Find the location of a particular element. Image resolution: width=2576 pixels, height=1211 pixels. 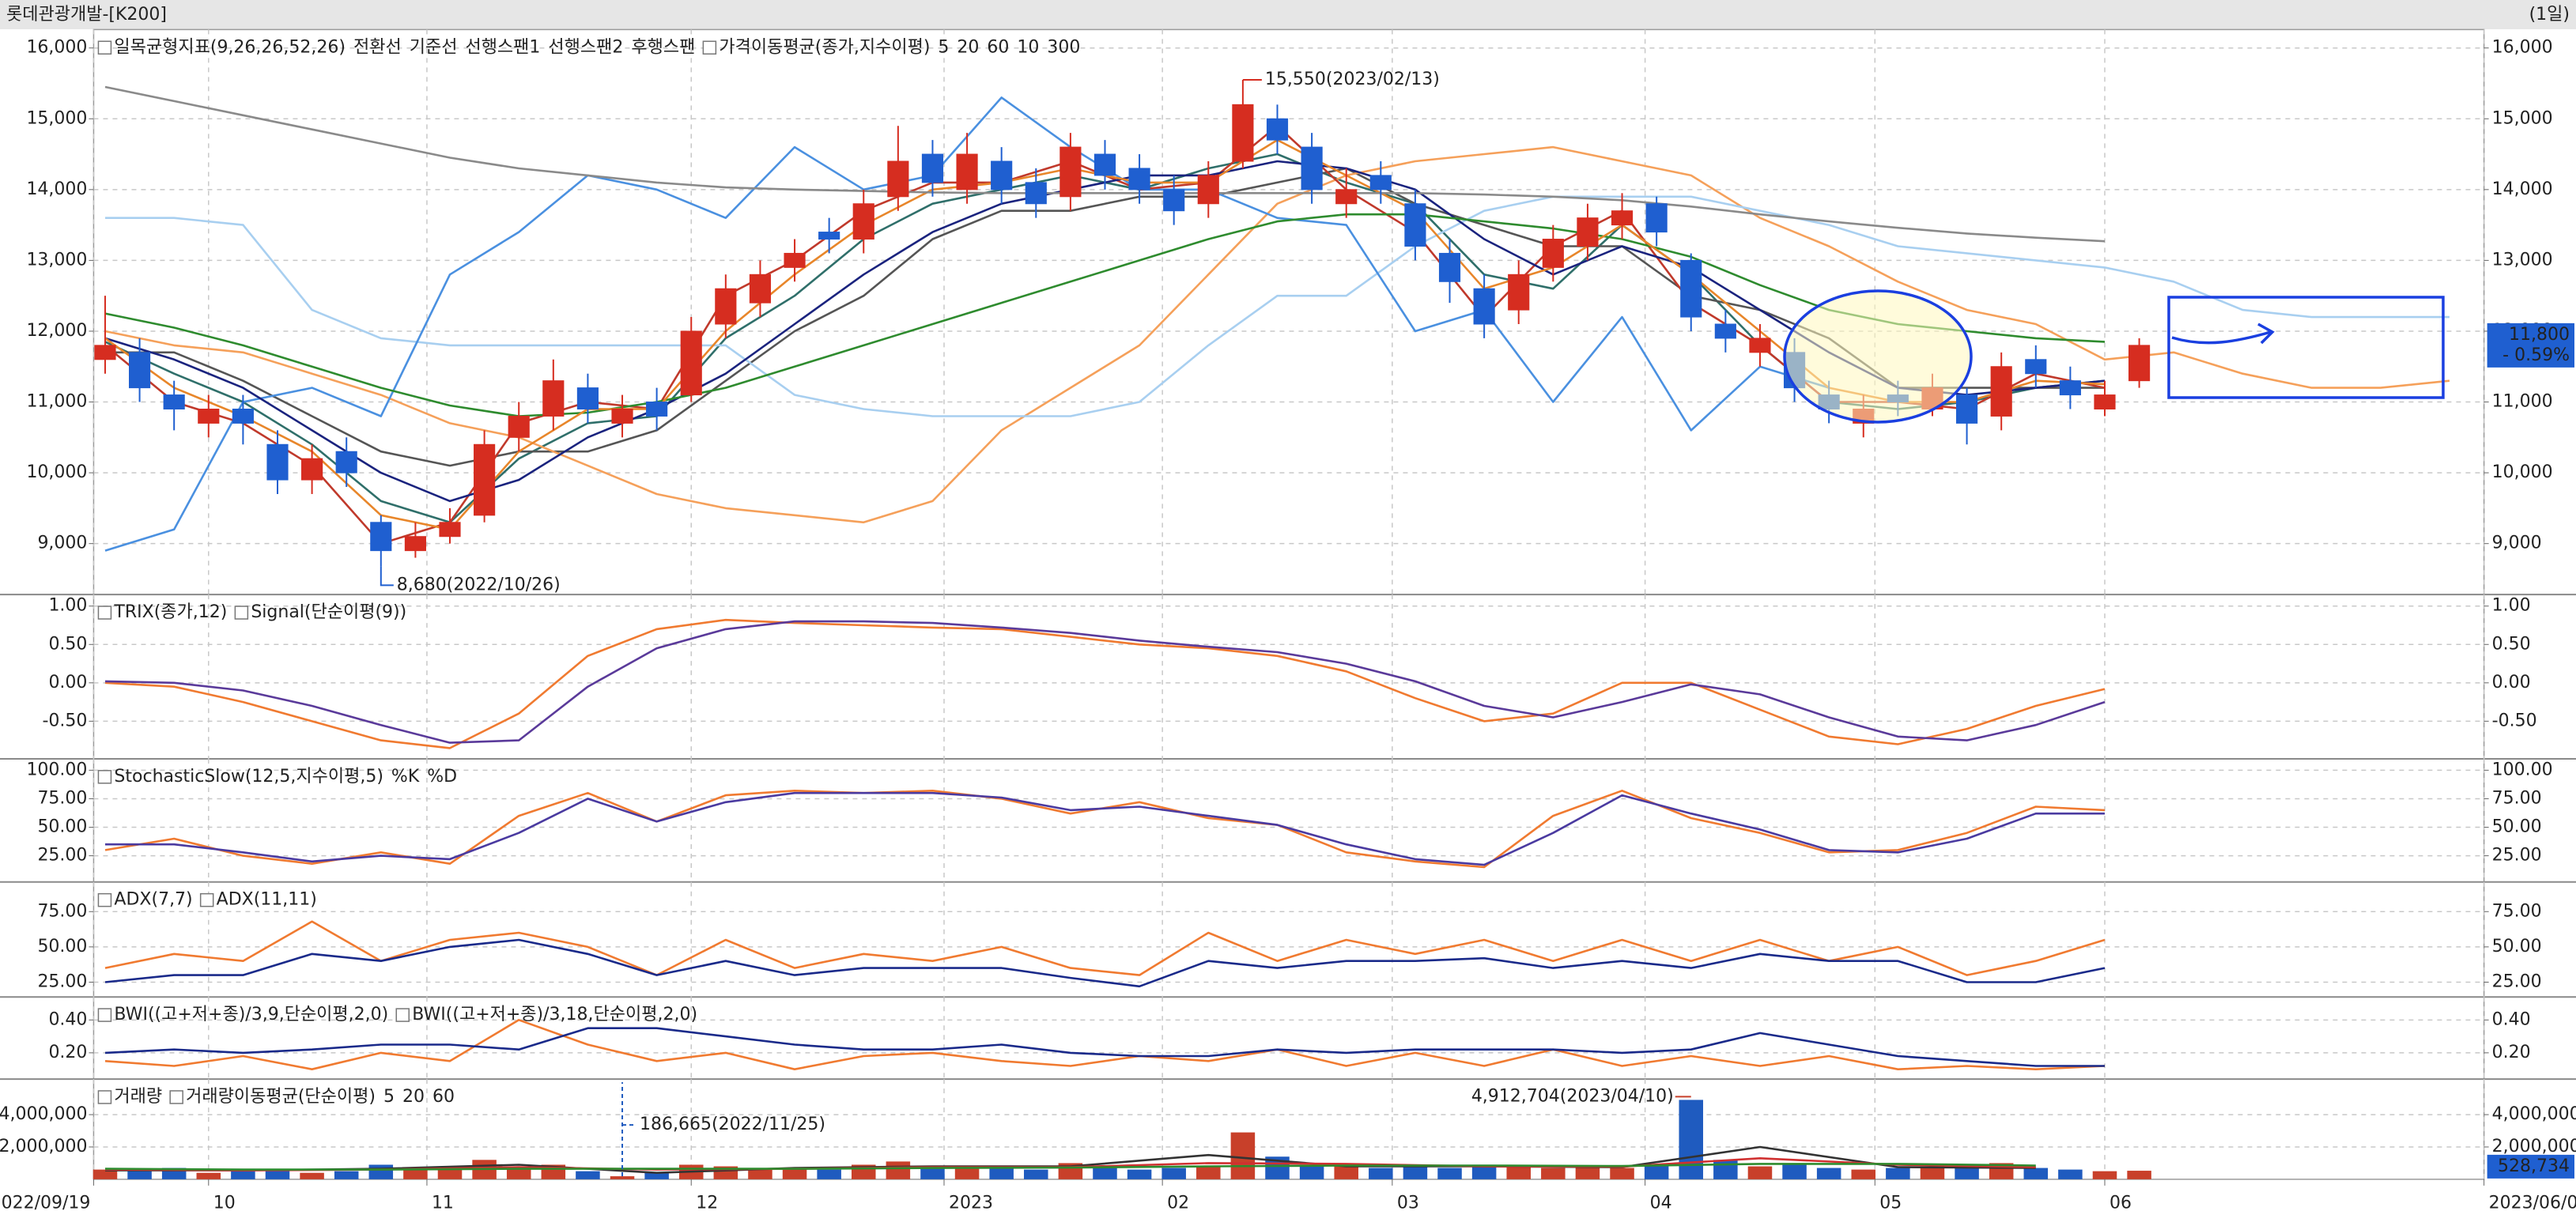

y2-tick-label: 10,000 is located at coordinates (2522, 472).